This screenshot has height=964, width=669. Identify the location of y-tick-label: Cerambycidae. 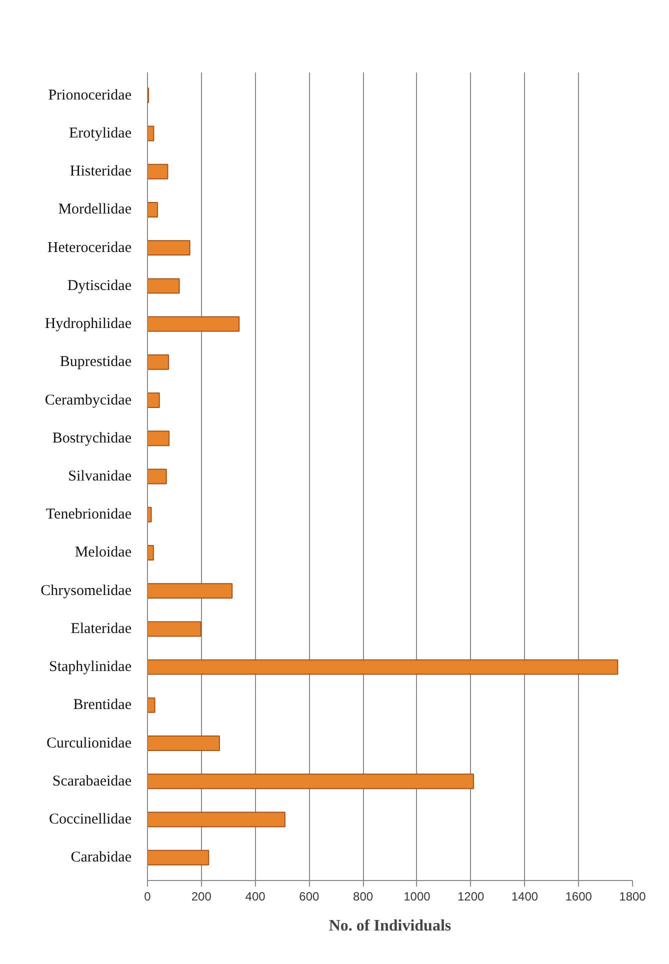
(88, 400).